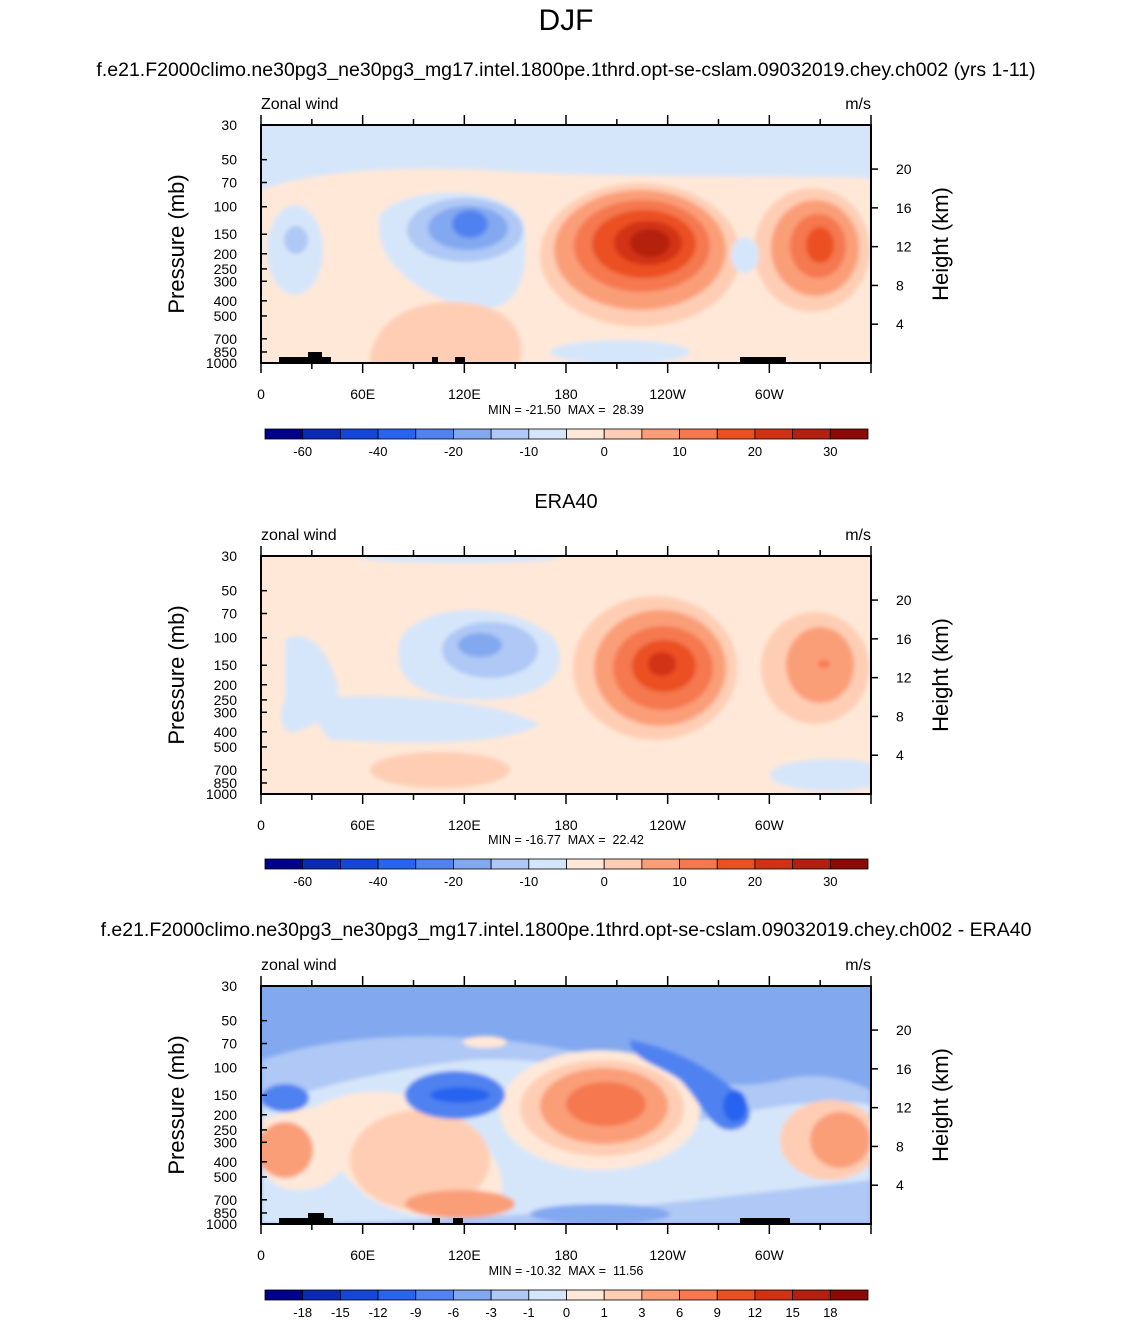 This screenshot has height=1322, width=1133. Describe the element at coordinates (485, 1042) in the screenshot. I see `panel-3-neg-top` at that location.